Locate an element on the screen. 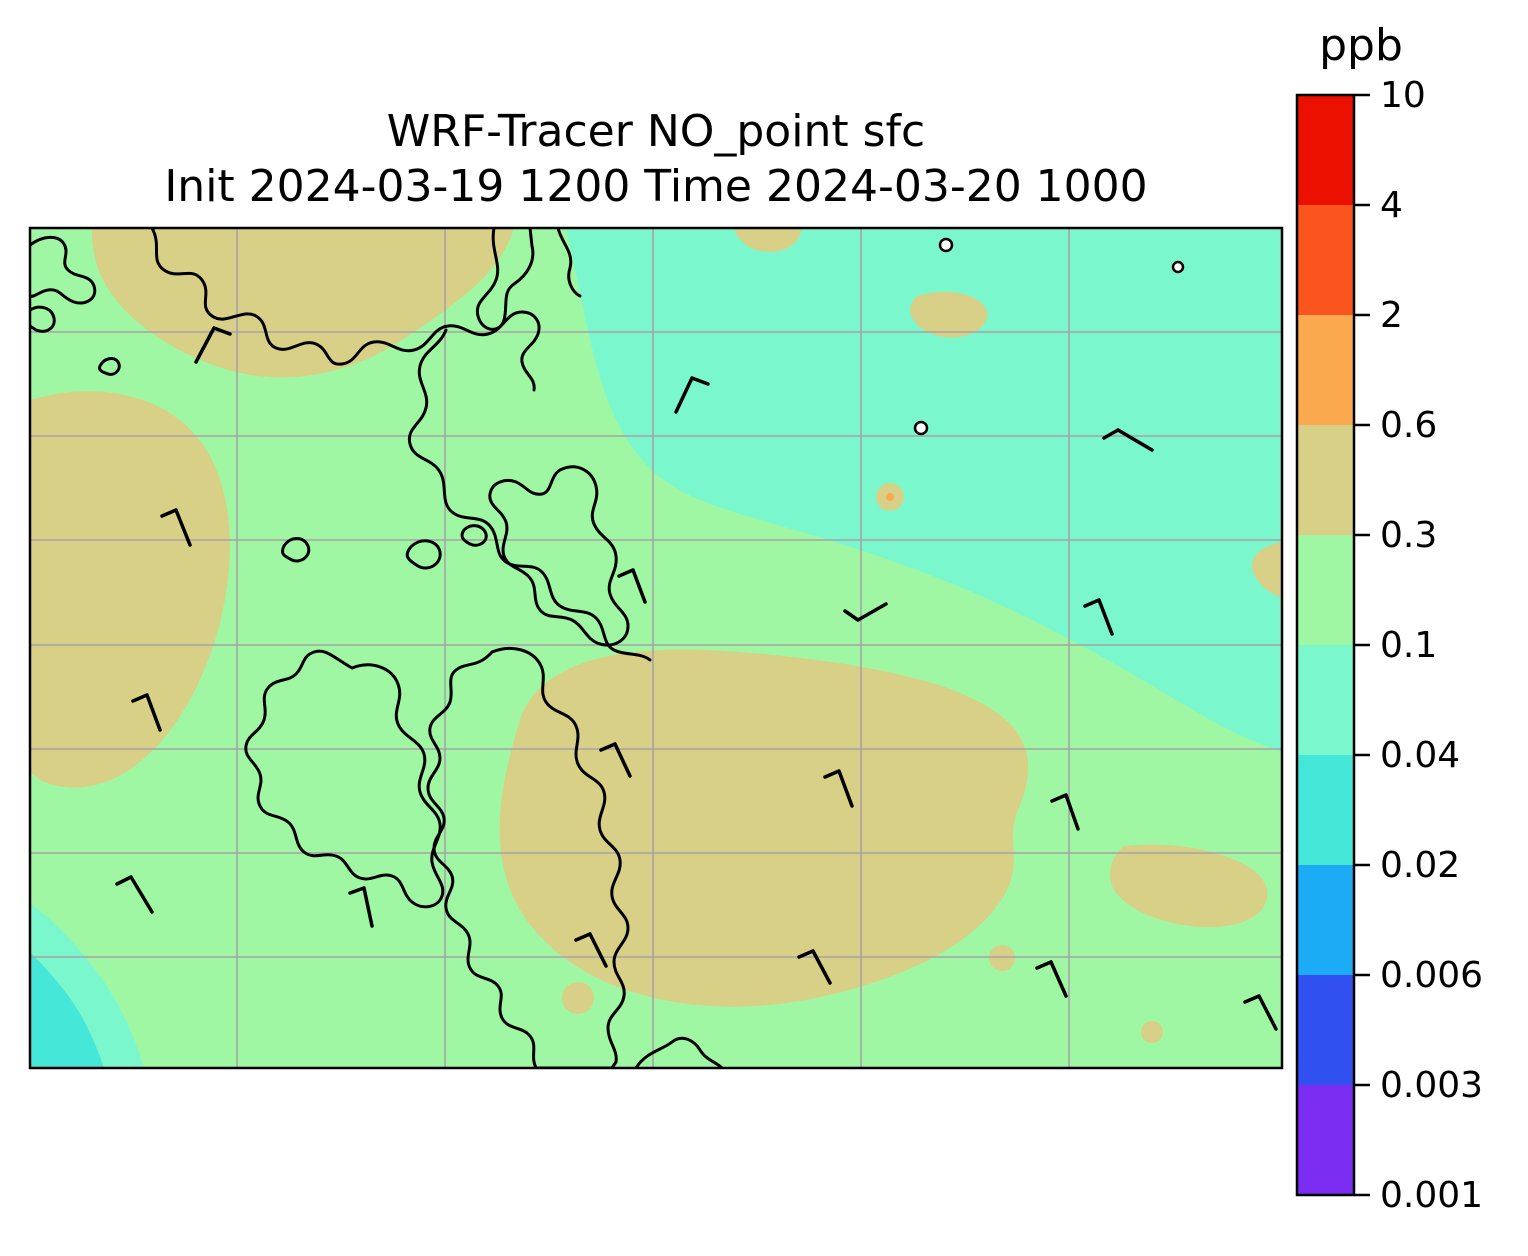 Image resolution: width=1528 pixels, height=1256 pixels. fill-band-0.3-0.6-blob-2 is located at coordinates (1002, 958).